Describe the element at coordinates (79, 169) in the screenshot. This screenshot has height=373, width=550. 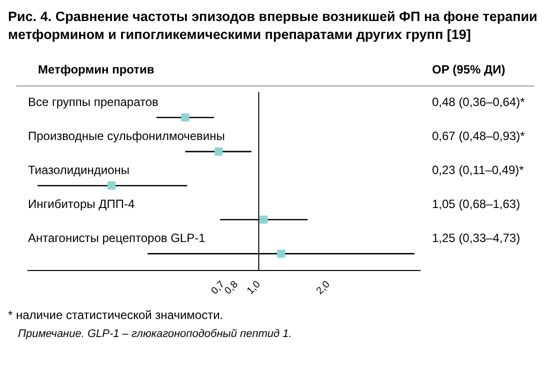
I see `y-tick-label: Тиазолидиндионы` at that location.